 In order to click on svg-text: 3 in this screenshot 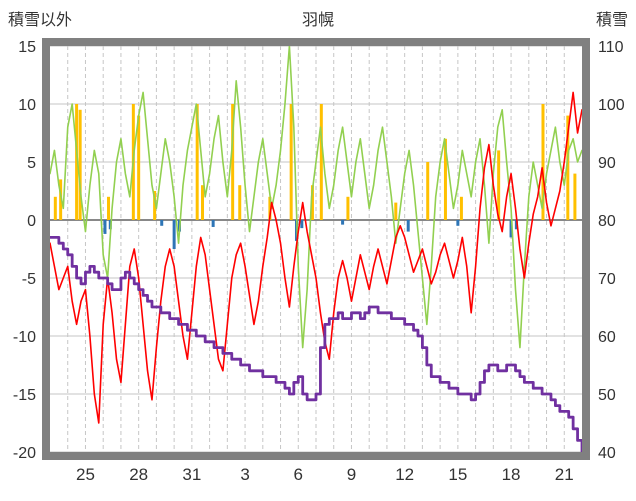, I will do `click(244, 474)`.